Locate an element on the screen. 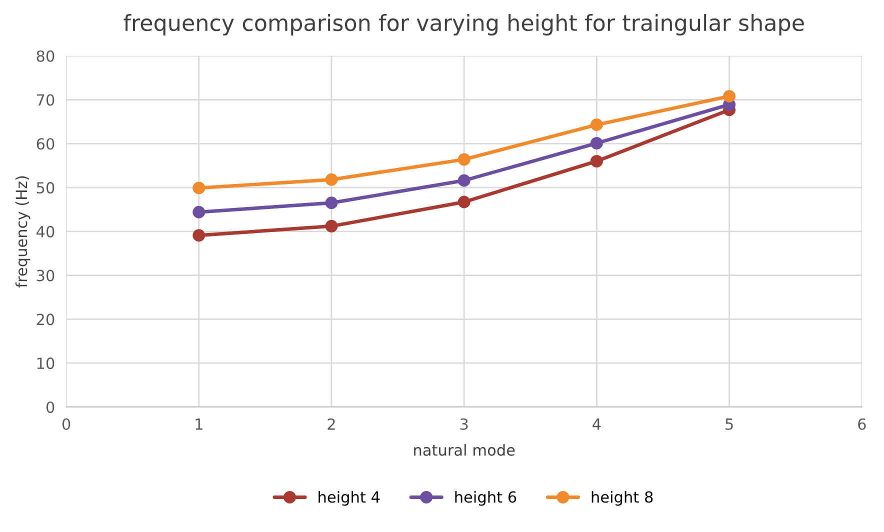 The width and height of the screenshot is (884, 532). x-tick-label: 2 is located at coordinates (331, 424).